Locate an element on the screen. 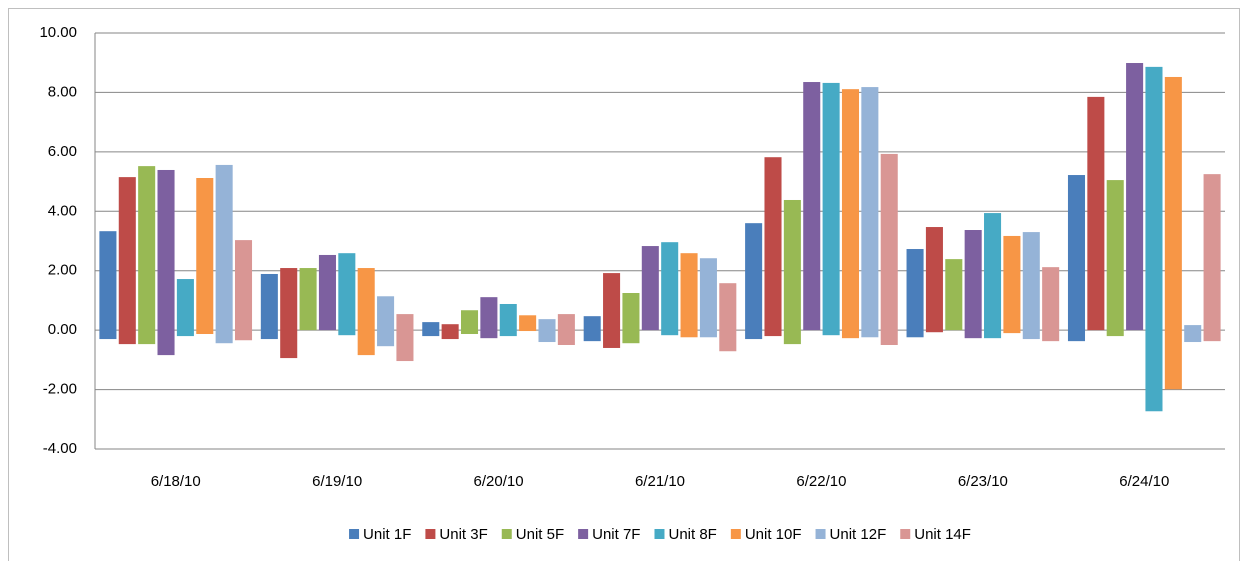  legend-label: Unit 3F is located at coordinates (463, 534).